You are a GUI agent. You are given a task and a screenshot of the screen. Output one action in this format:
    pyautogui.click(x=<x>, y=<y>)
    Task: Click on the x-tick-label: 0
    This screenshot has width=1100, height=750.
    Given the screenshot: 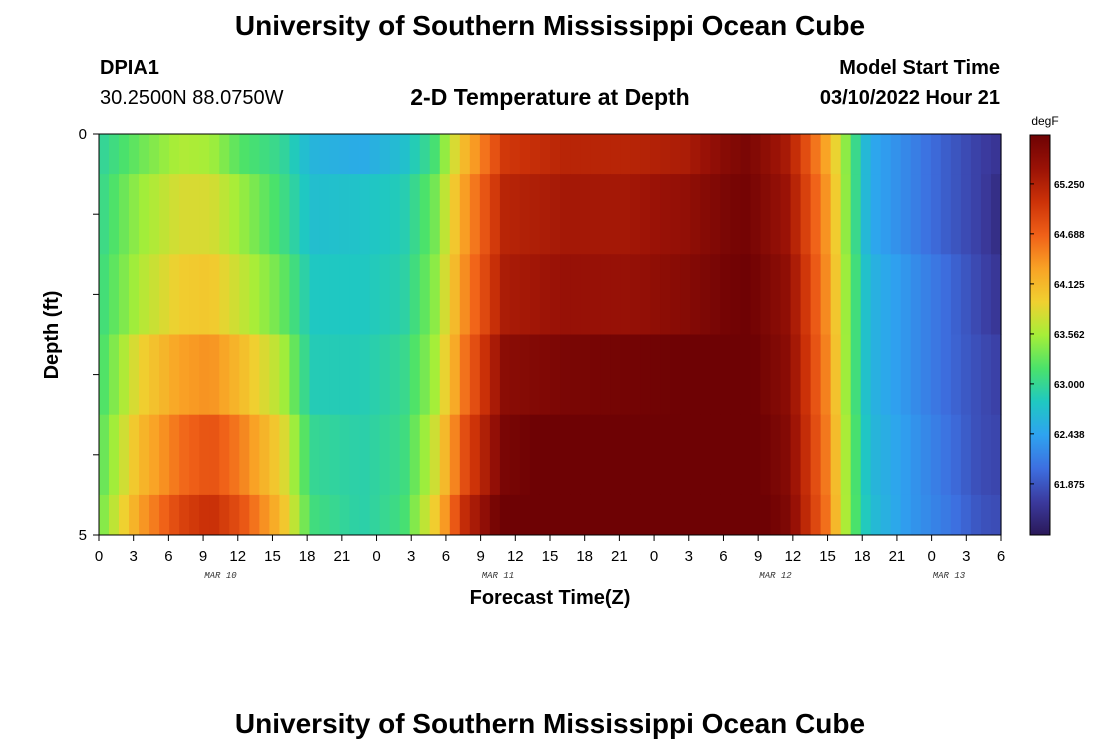 What is the action you would take?
    pyautogui.click(x=654, y=556)
    